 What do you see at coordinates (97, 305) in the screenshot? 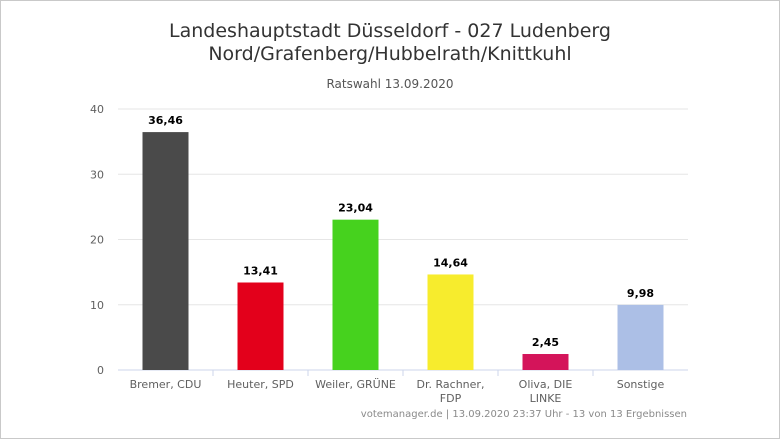
I see `y-tick-label: 10` at bounding box center [97, 305].